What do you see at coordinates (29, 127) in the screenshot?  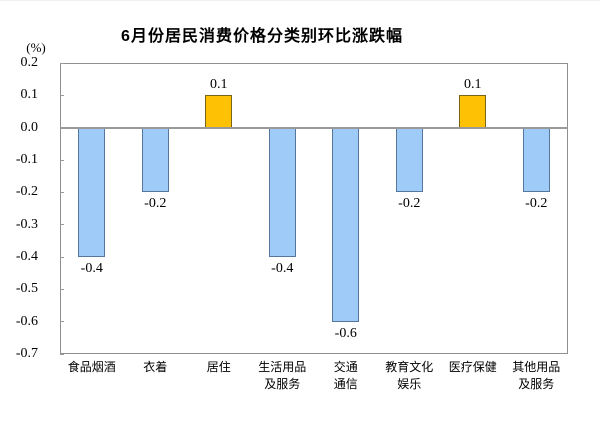 I see `y-axis-tick-label: 0.0` at bounding box center [29, 127].